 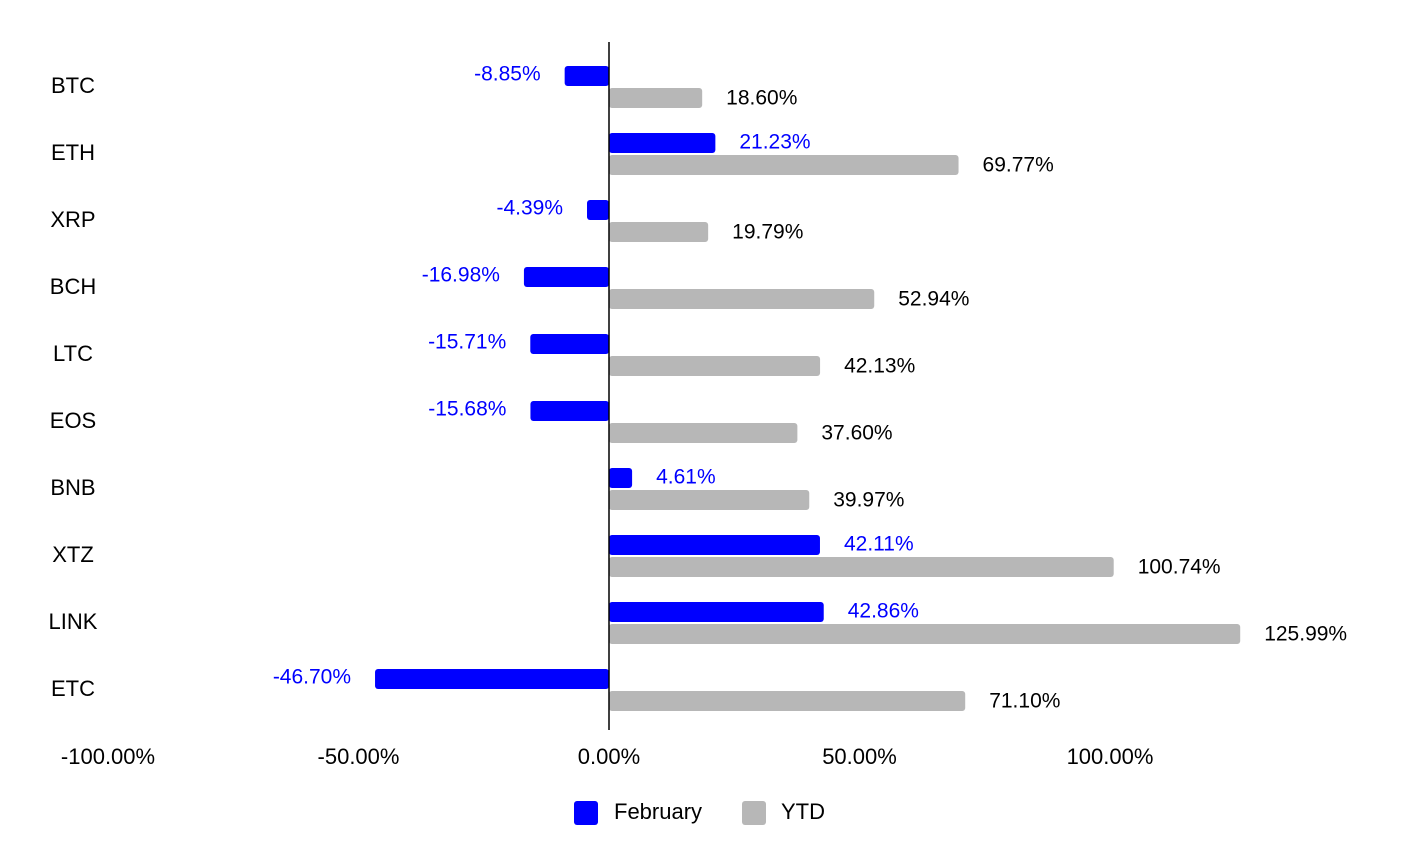 What do you see at coordinates (1110, 756) in the screenshot?
I see `x-tick-label: 100.00%` at bounding box center [1110, 756].